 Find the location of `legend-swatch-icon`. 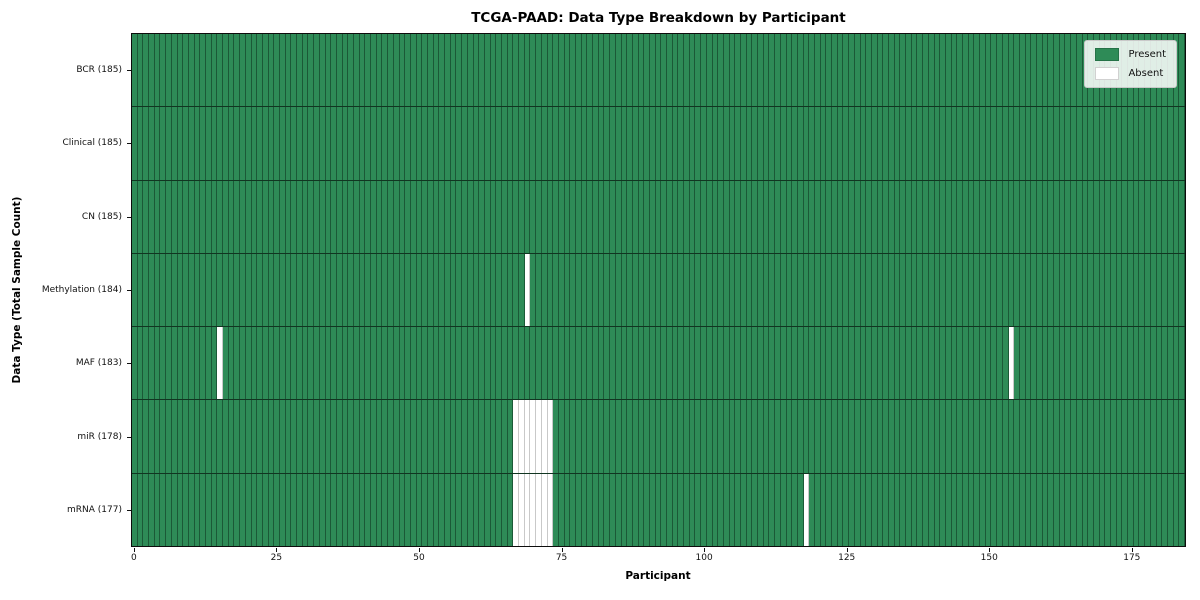

legend-swatch-icon is located at coordinates (1107, 54).